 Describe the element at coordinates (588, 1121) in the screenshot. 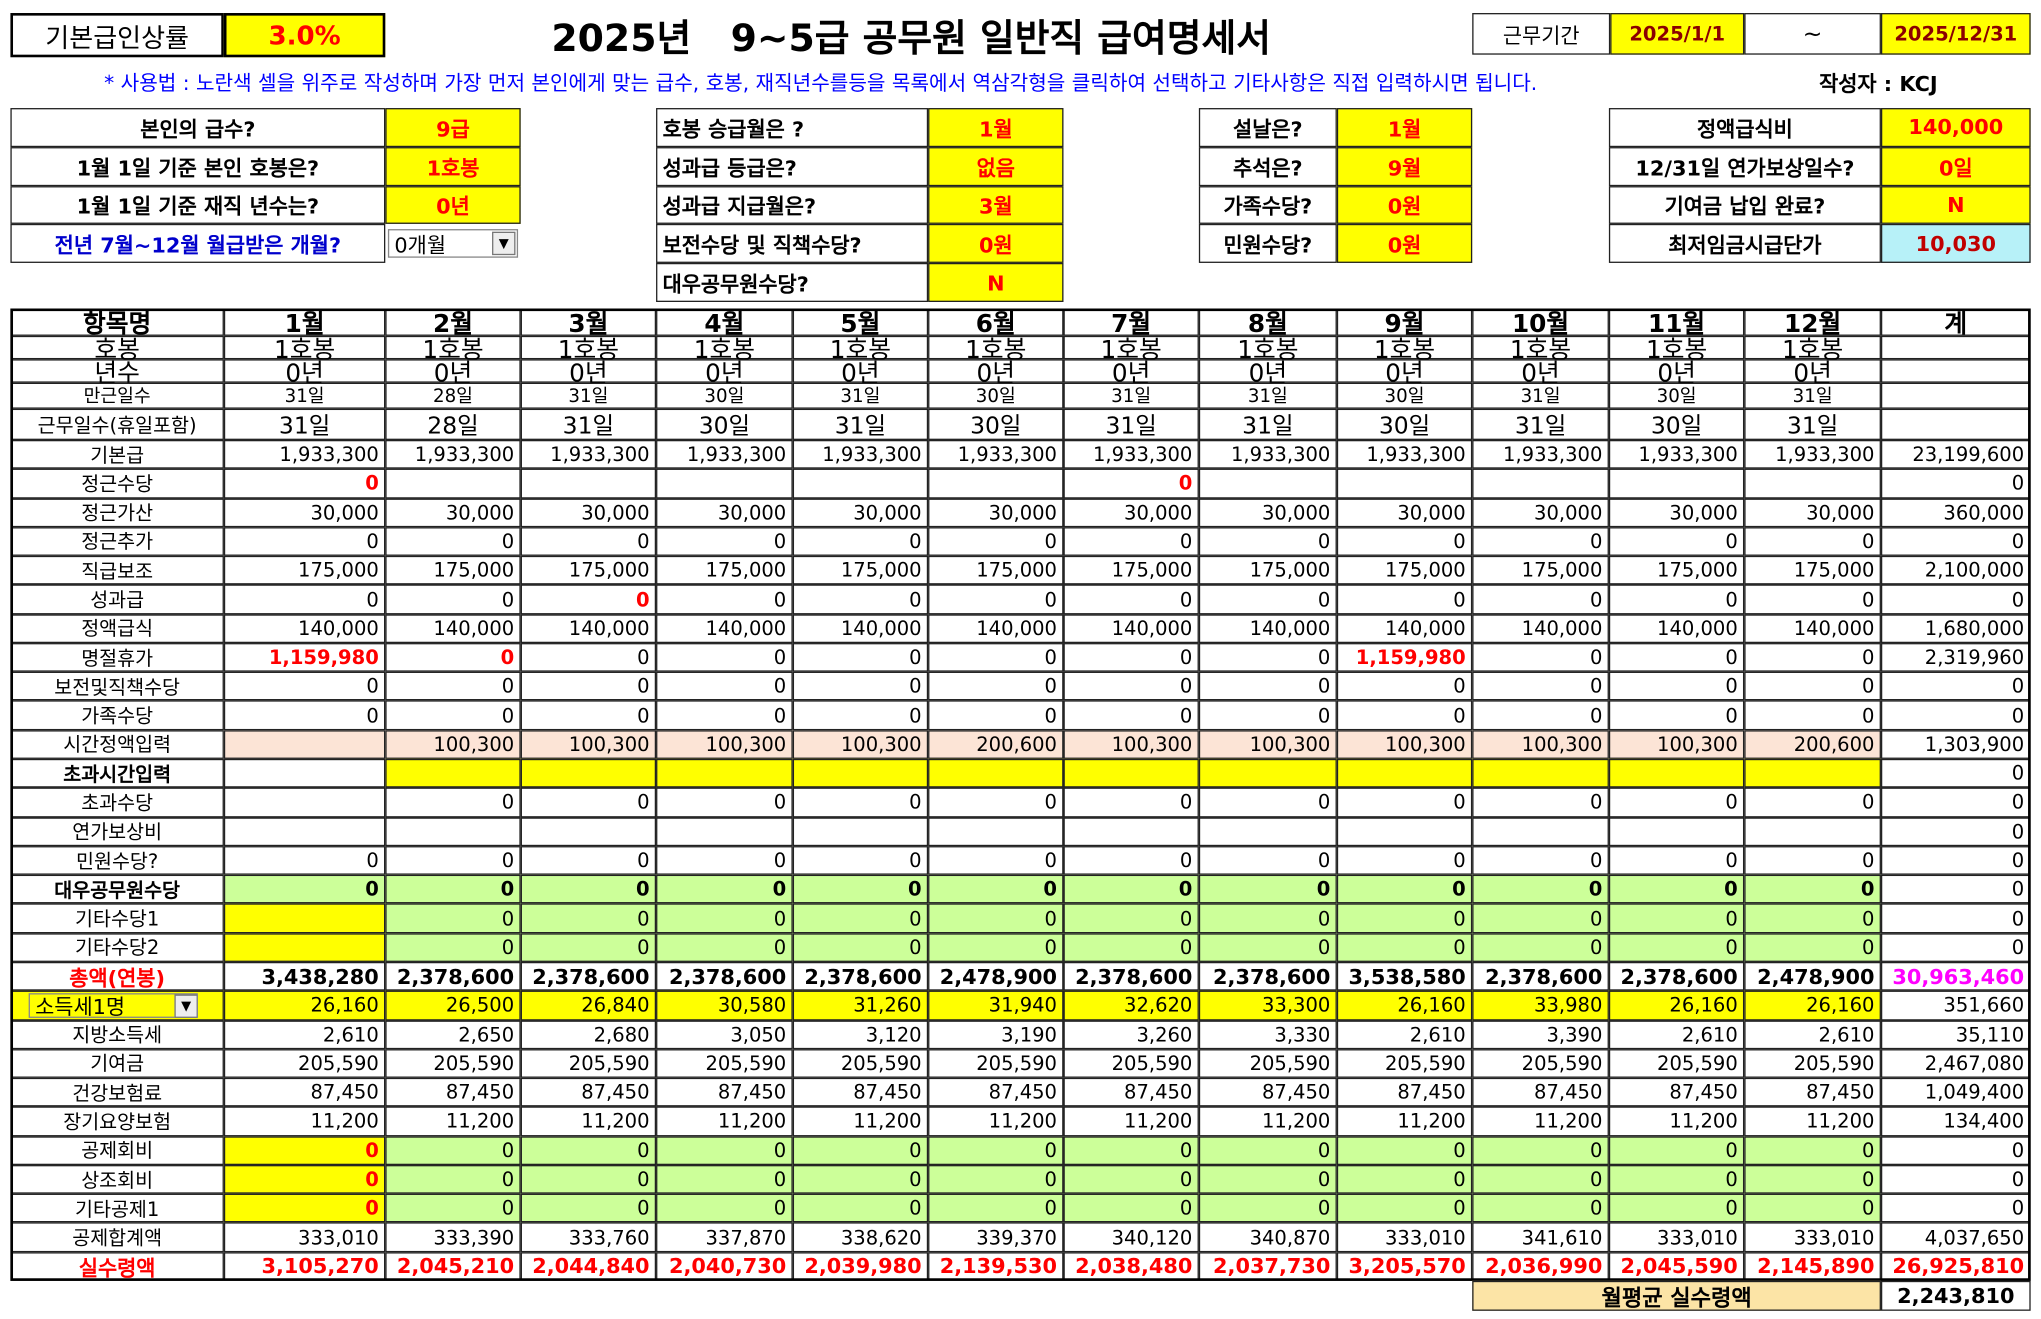

I see `value-cell: 11,200` at that location.